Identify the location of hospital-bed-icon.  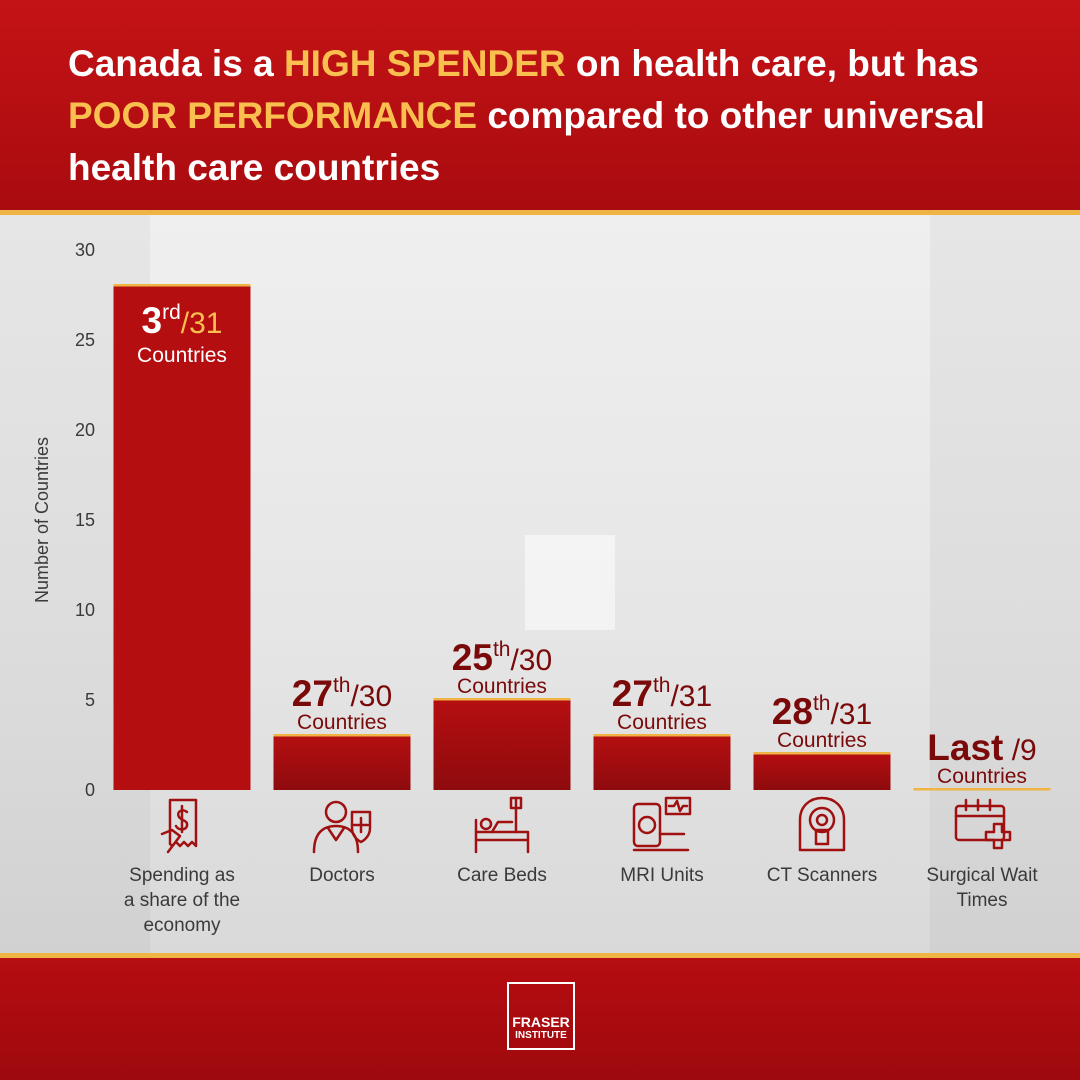
(502, 825).